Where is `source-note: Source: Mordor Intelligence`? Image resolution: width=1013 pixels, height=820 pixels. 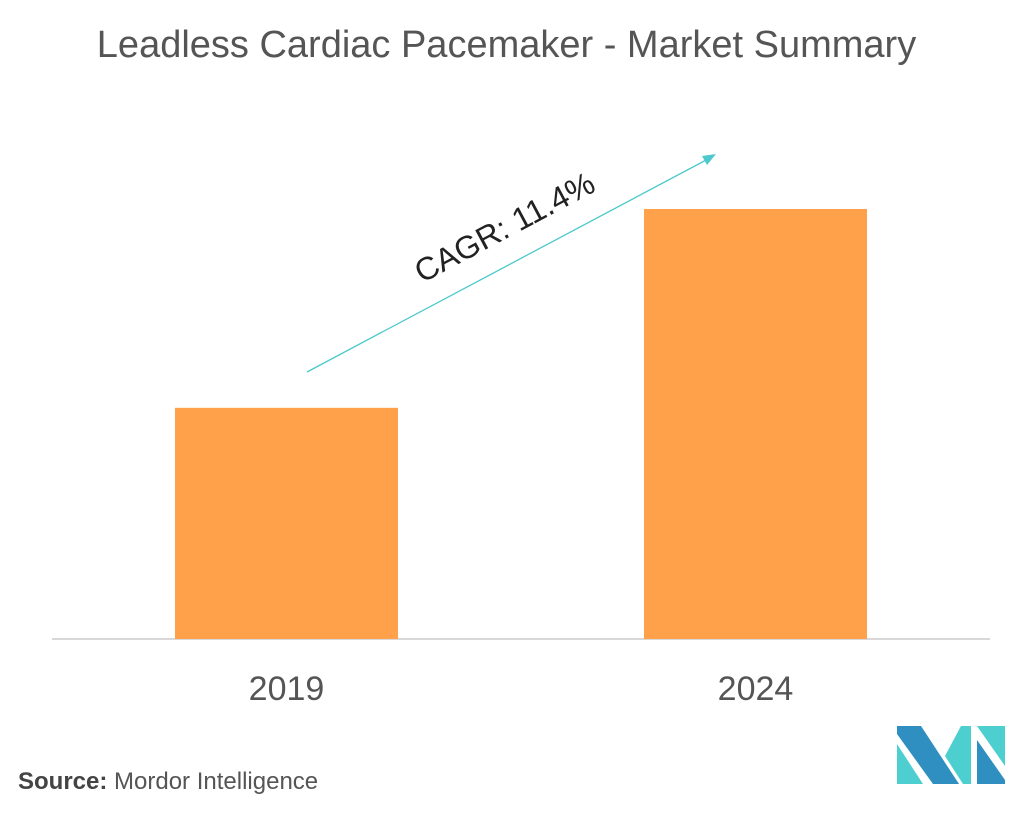
source-note: Source: Mordor Intelligence is located at coordinates (168, 782).